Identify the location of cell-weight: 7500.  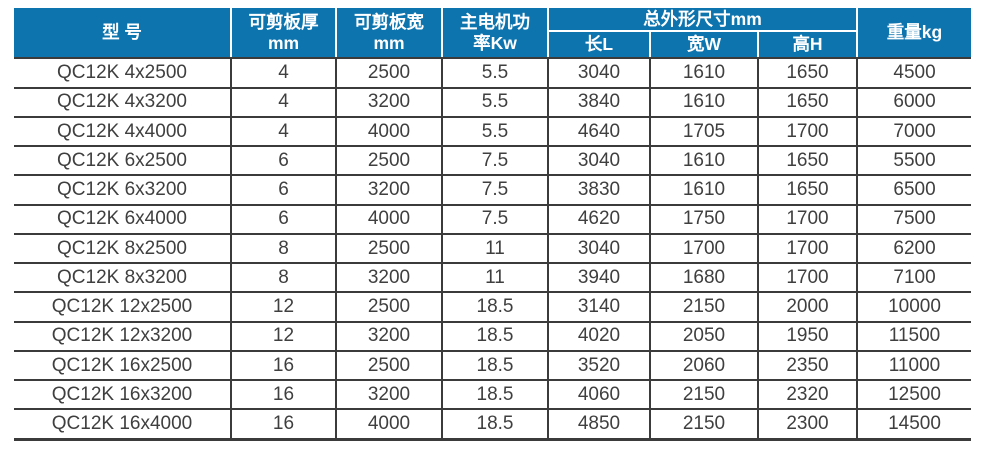
(915, 220).